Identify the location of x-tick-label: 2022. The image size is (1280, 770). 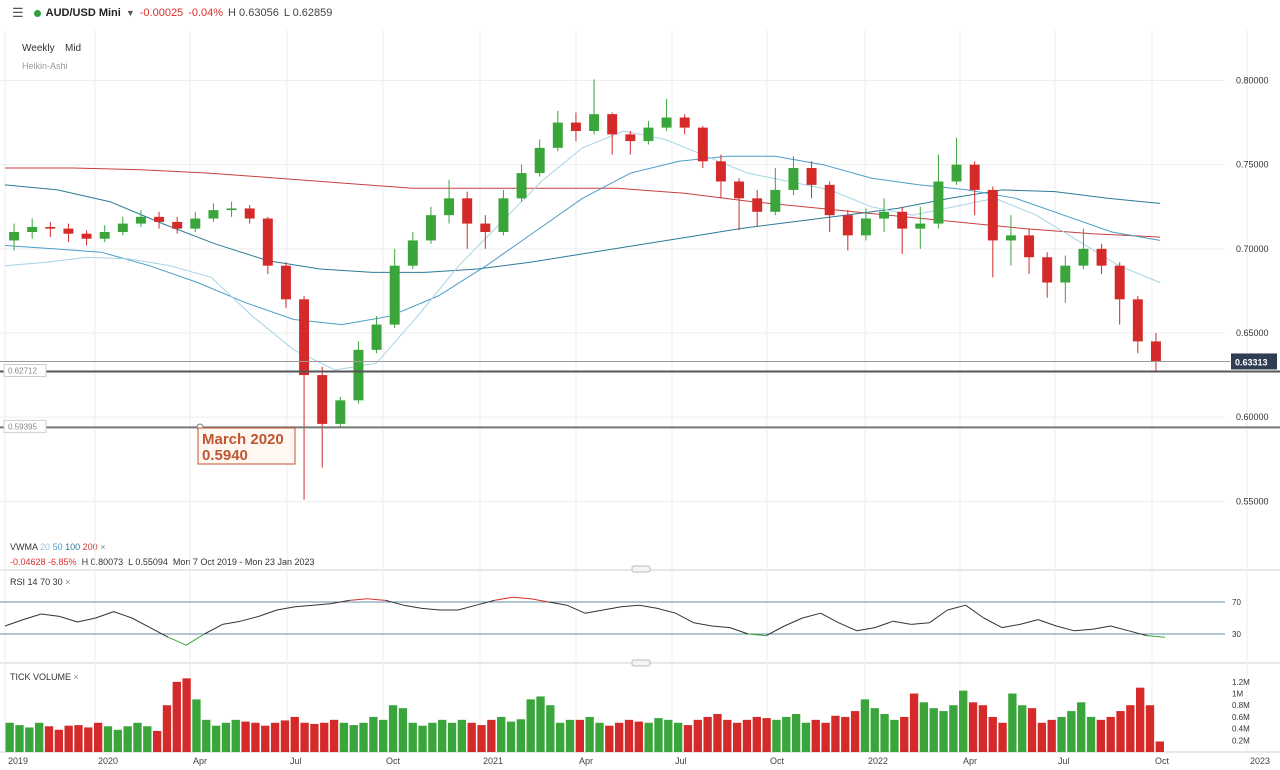
(878, 761).